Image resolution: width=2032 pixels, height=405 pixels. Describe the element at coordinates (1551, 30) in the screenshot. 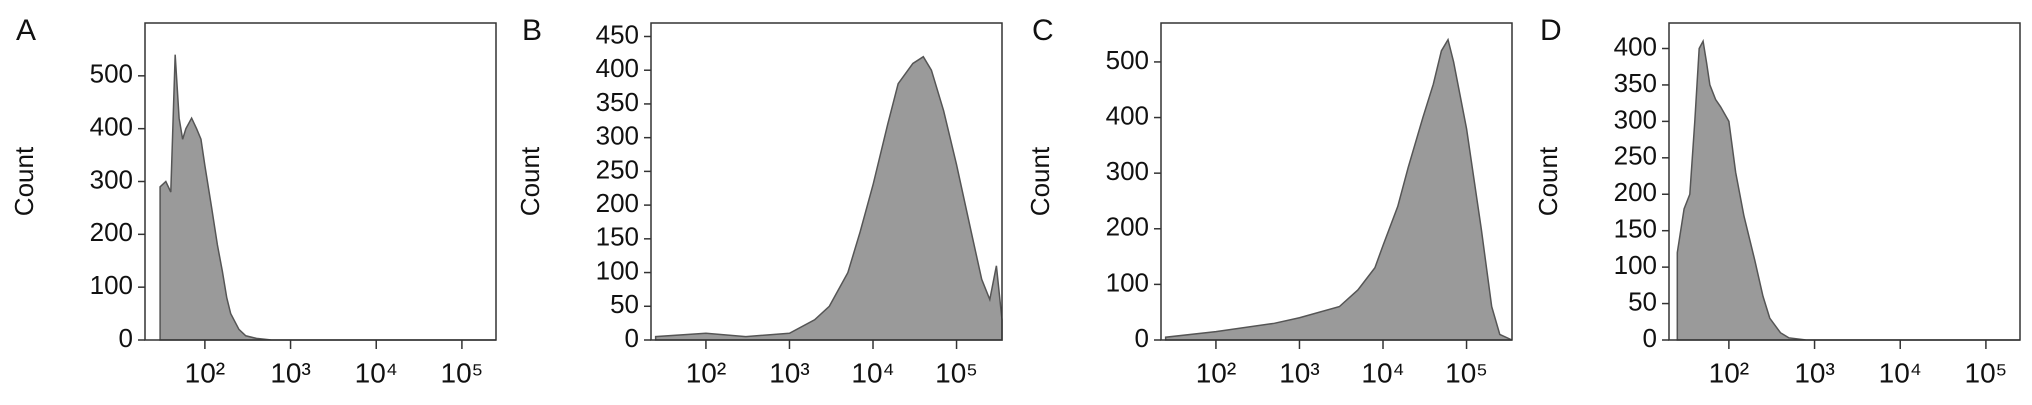

I see `panel-label: D` at that location.